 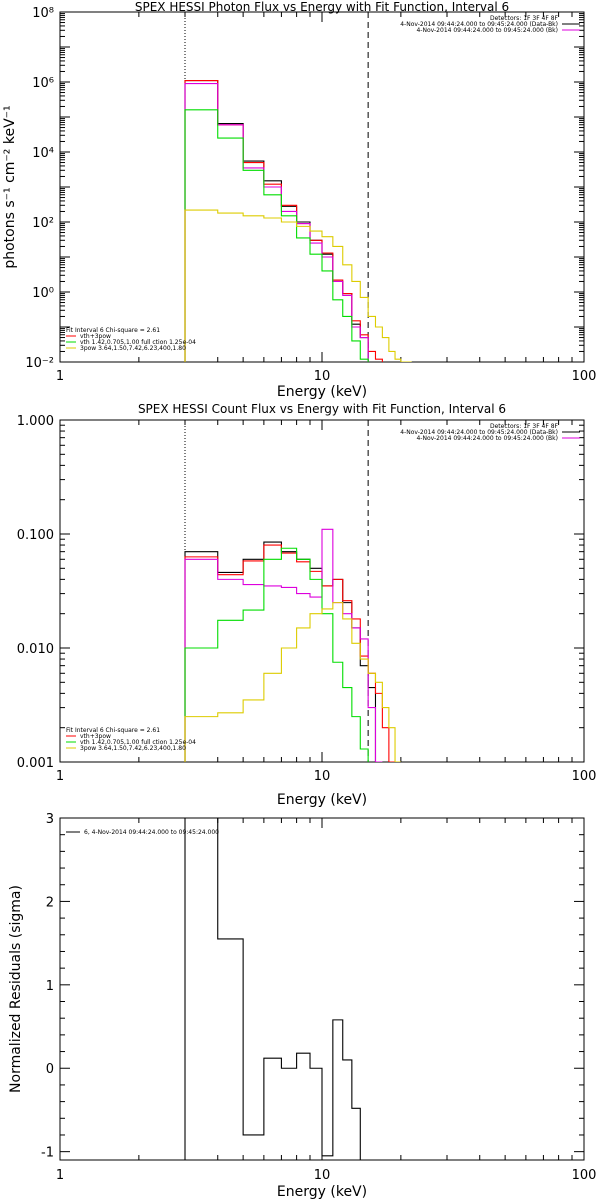 What do you see at coordinates (43, 83) in the screenshot?
I see `y-tick-label: 10⁶` at bounding box center [43, 83].